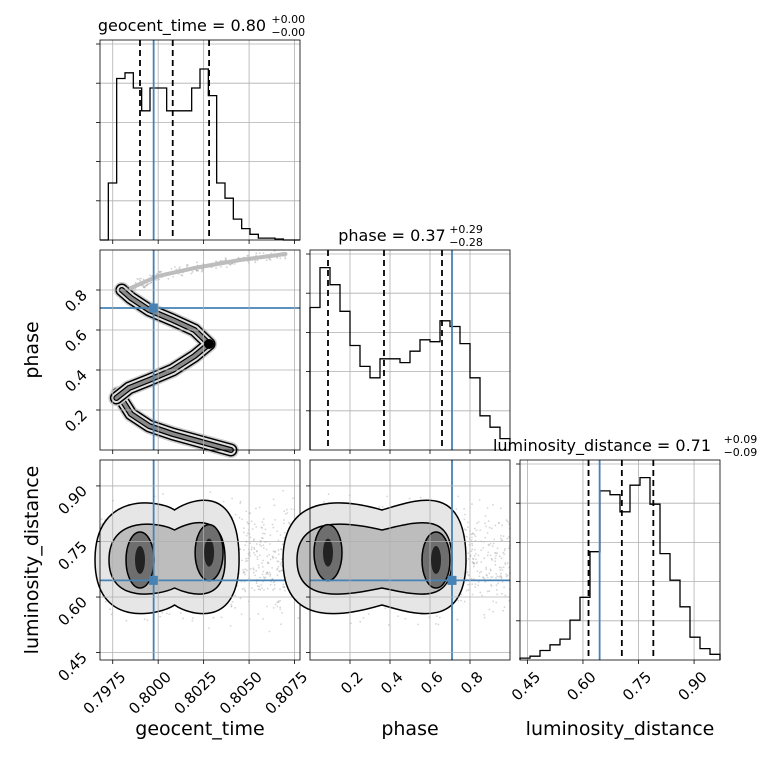 The width and height of the screenshot is (760, 760). Describe the element at coordinates (410, 358) in the screenshot. I see `hist-phase-step` at that location.